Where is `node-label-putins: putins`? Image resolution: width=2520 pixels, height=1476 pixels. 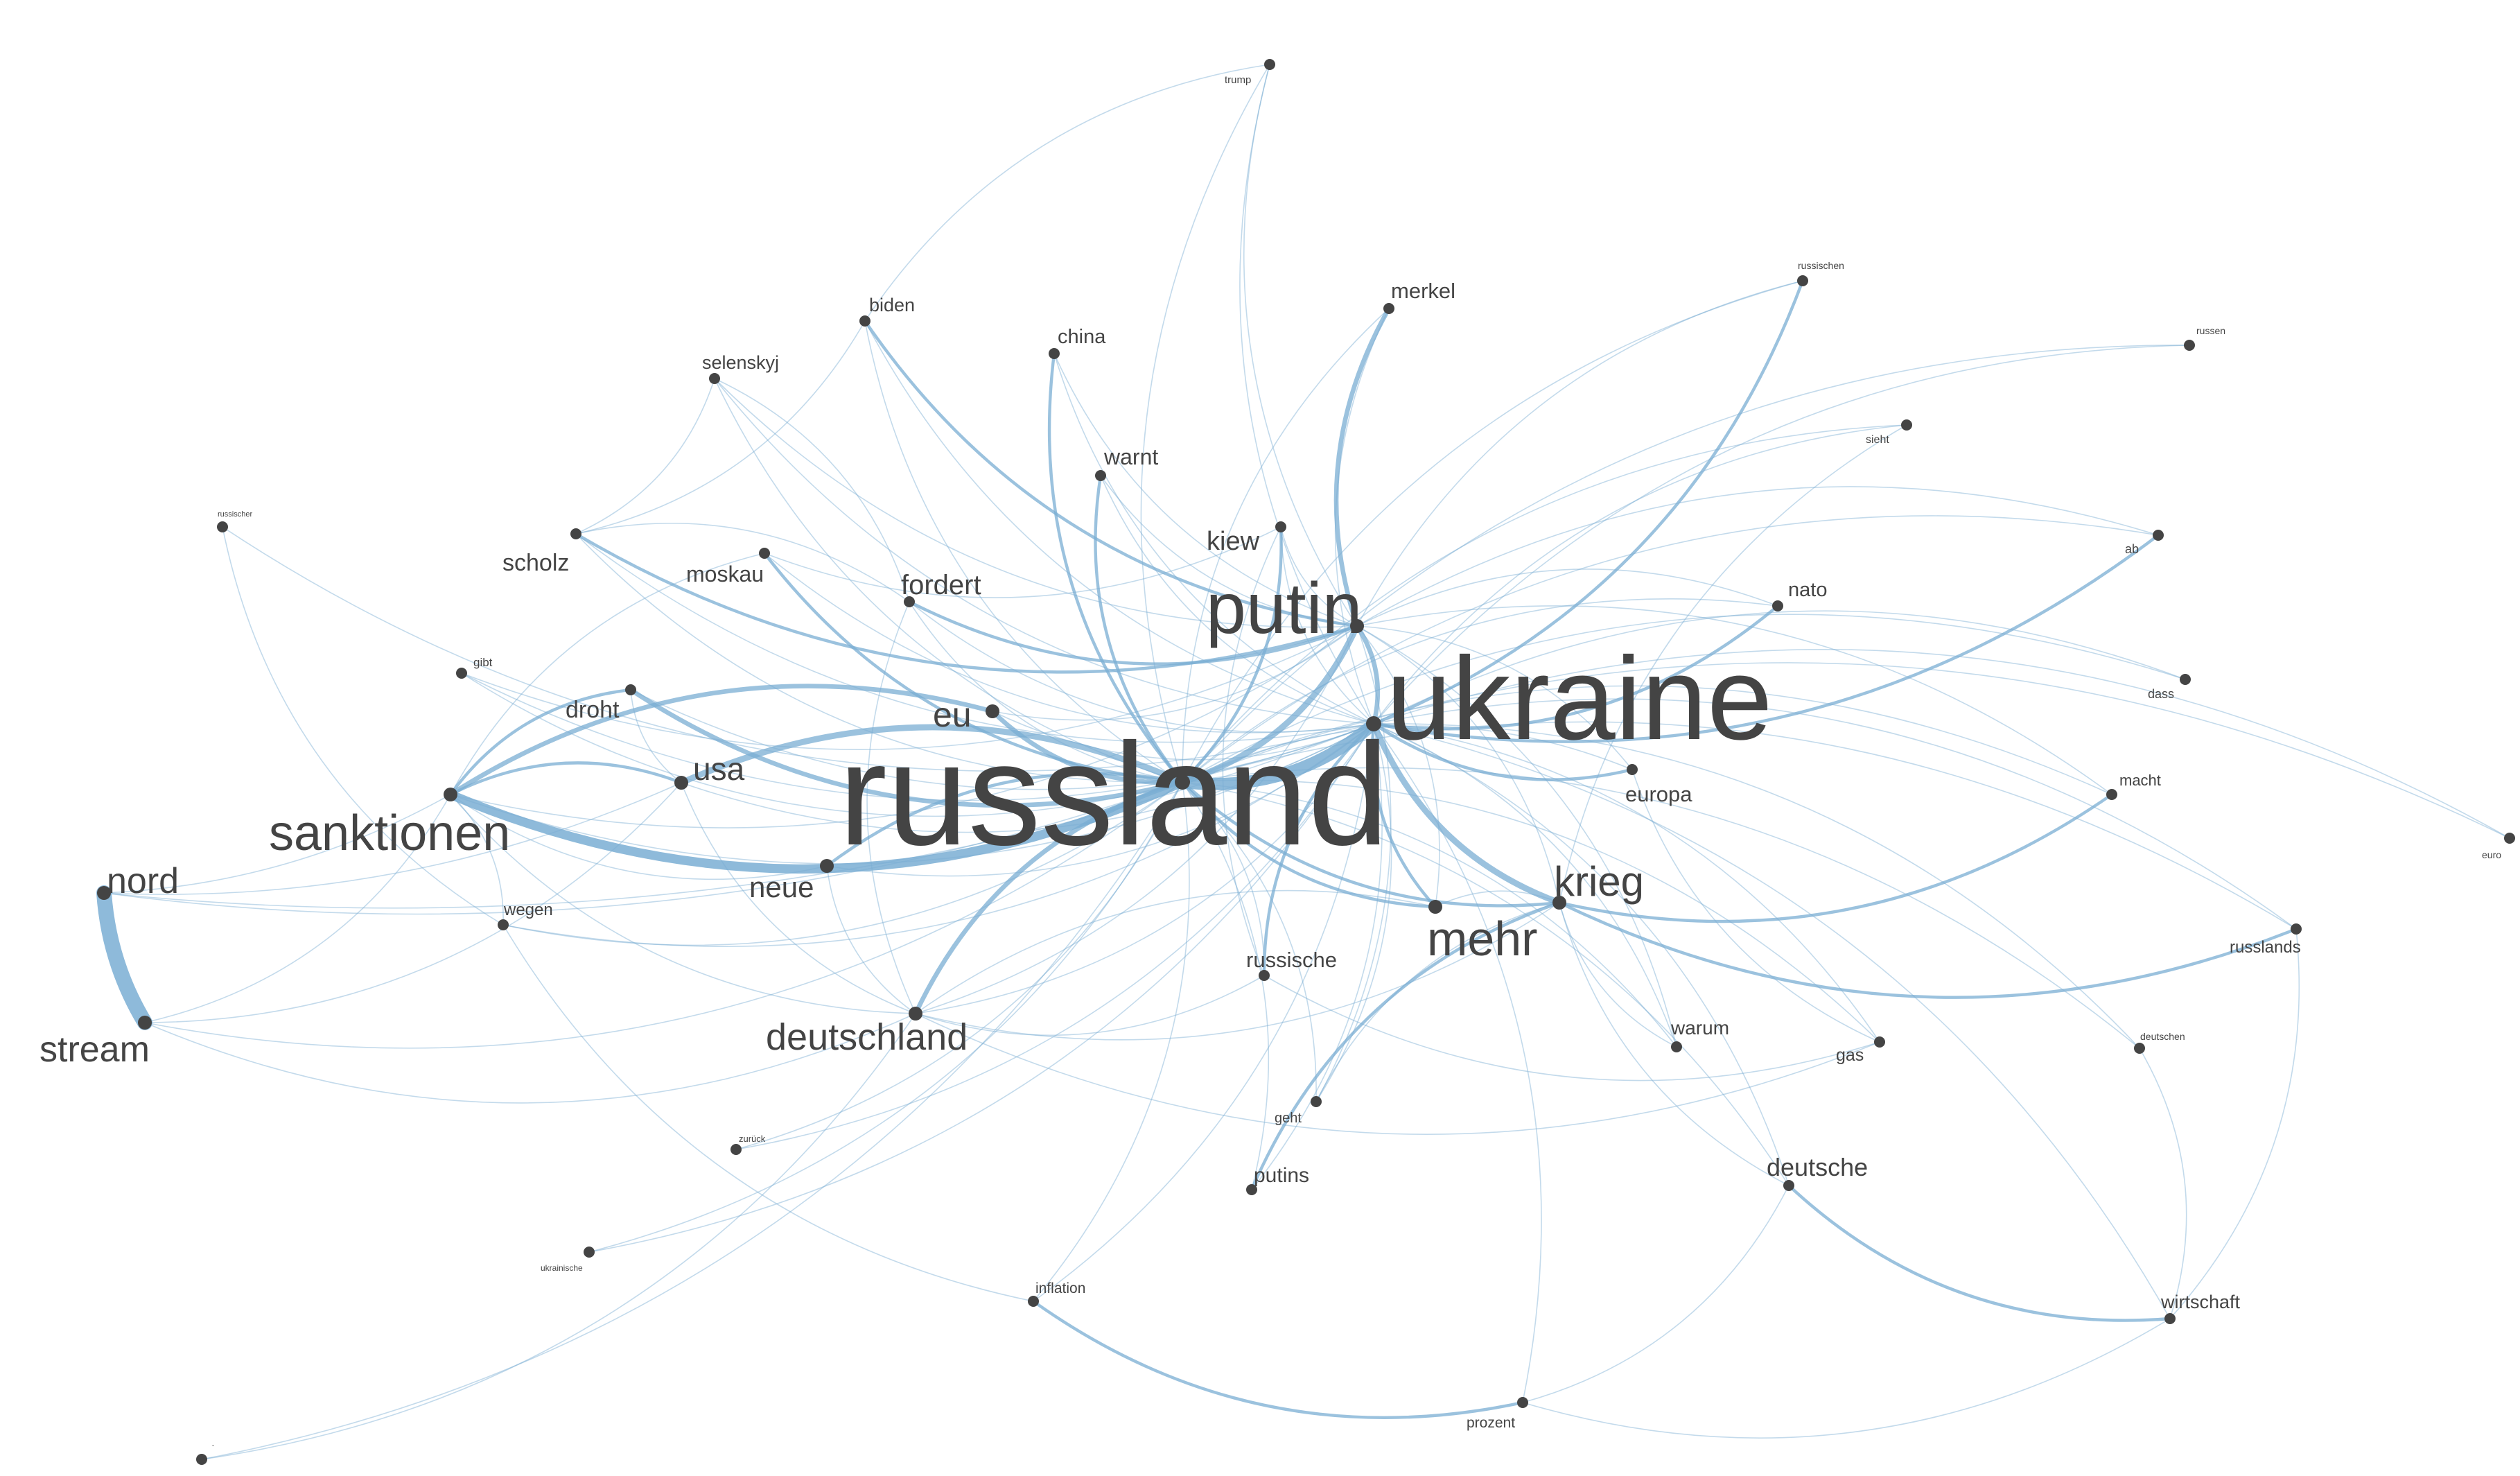 node-label-putins: putins is located at coordinates (1281, 1176).